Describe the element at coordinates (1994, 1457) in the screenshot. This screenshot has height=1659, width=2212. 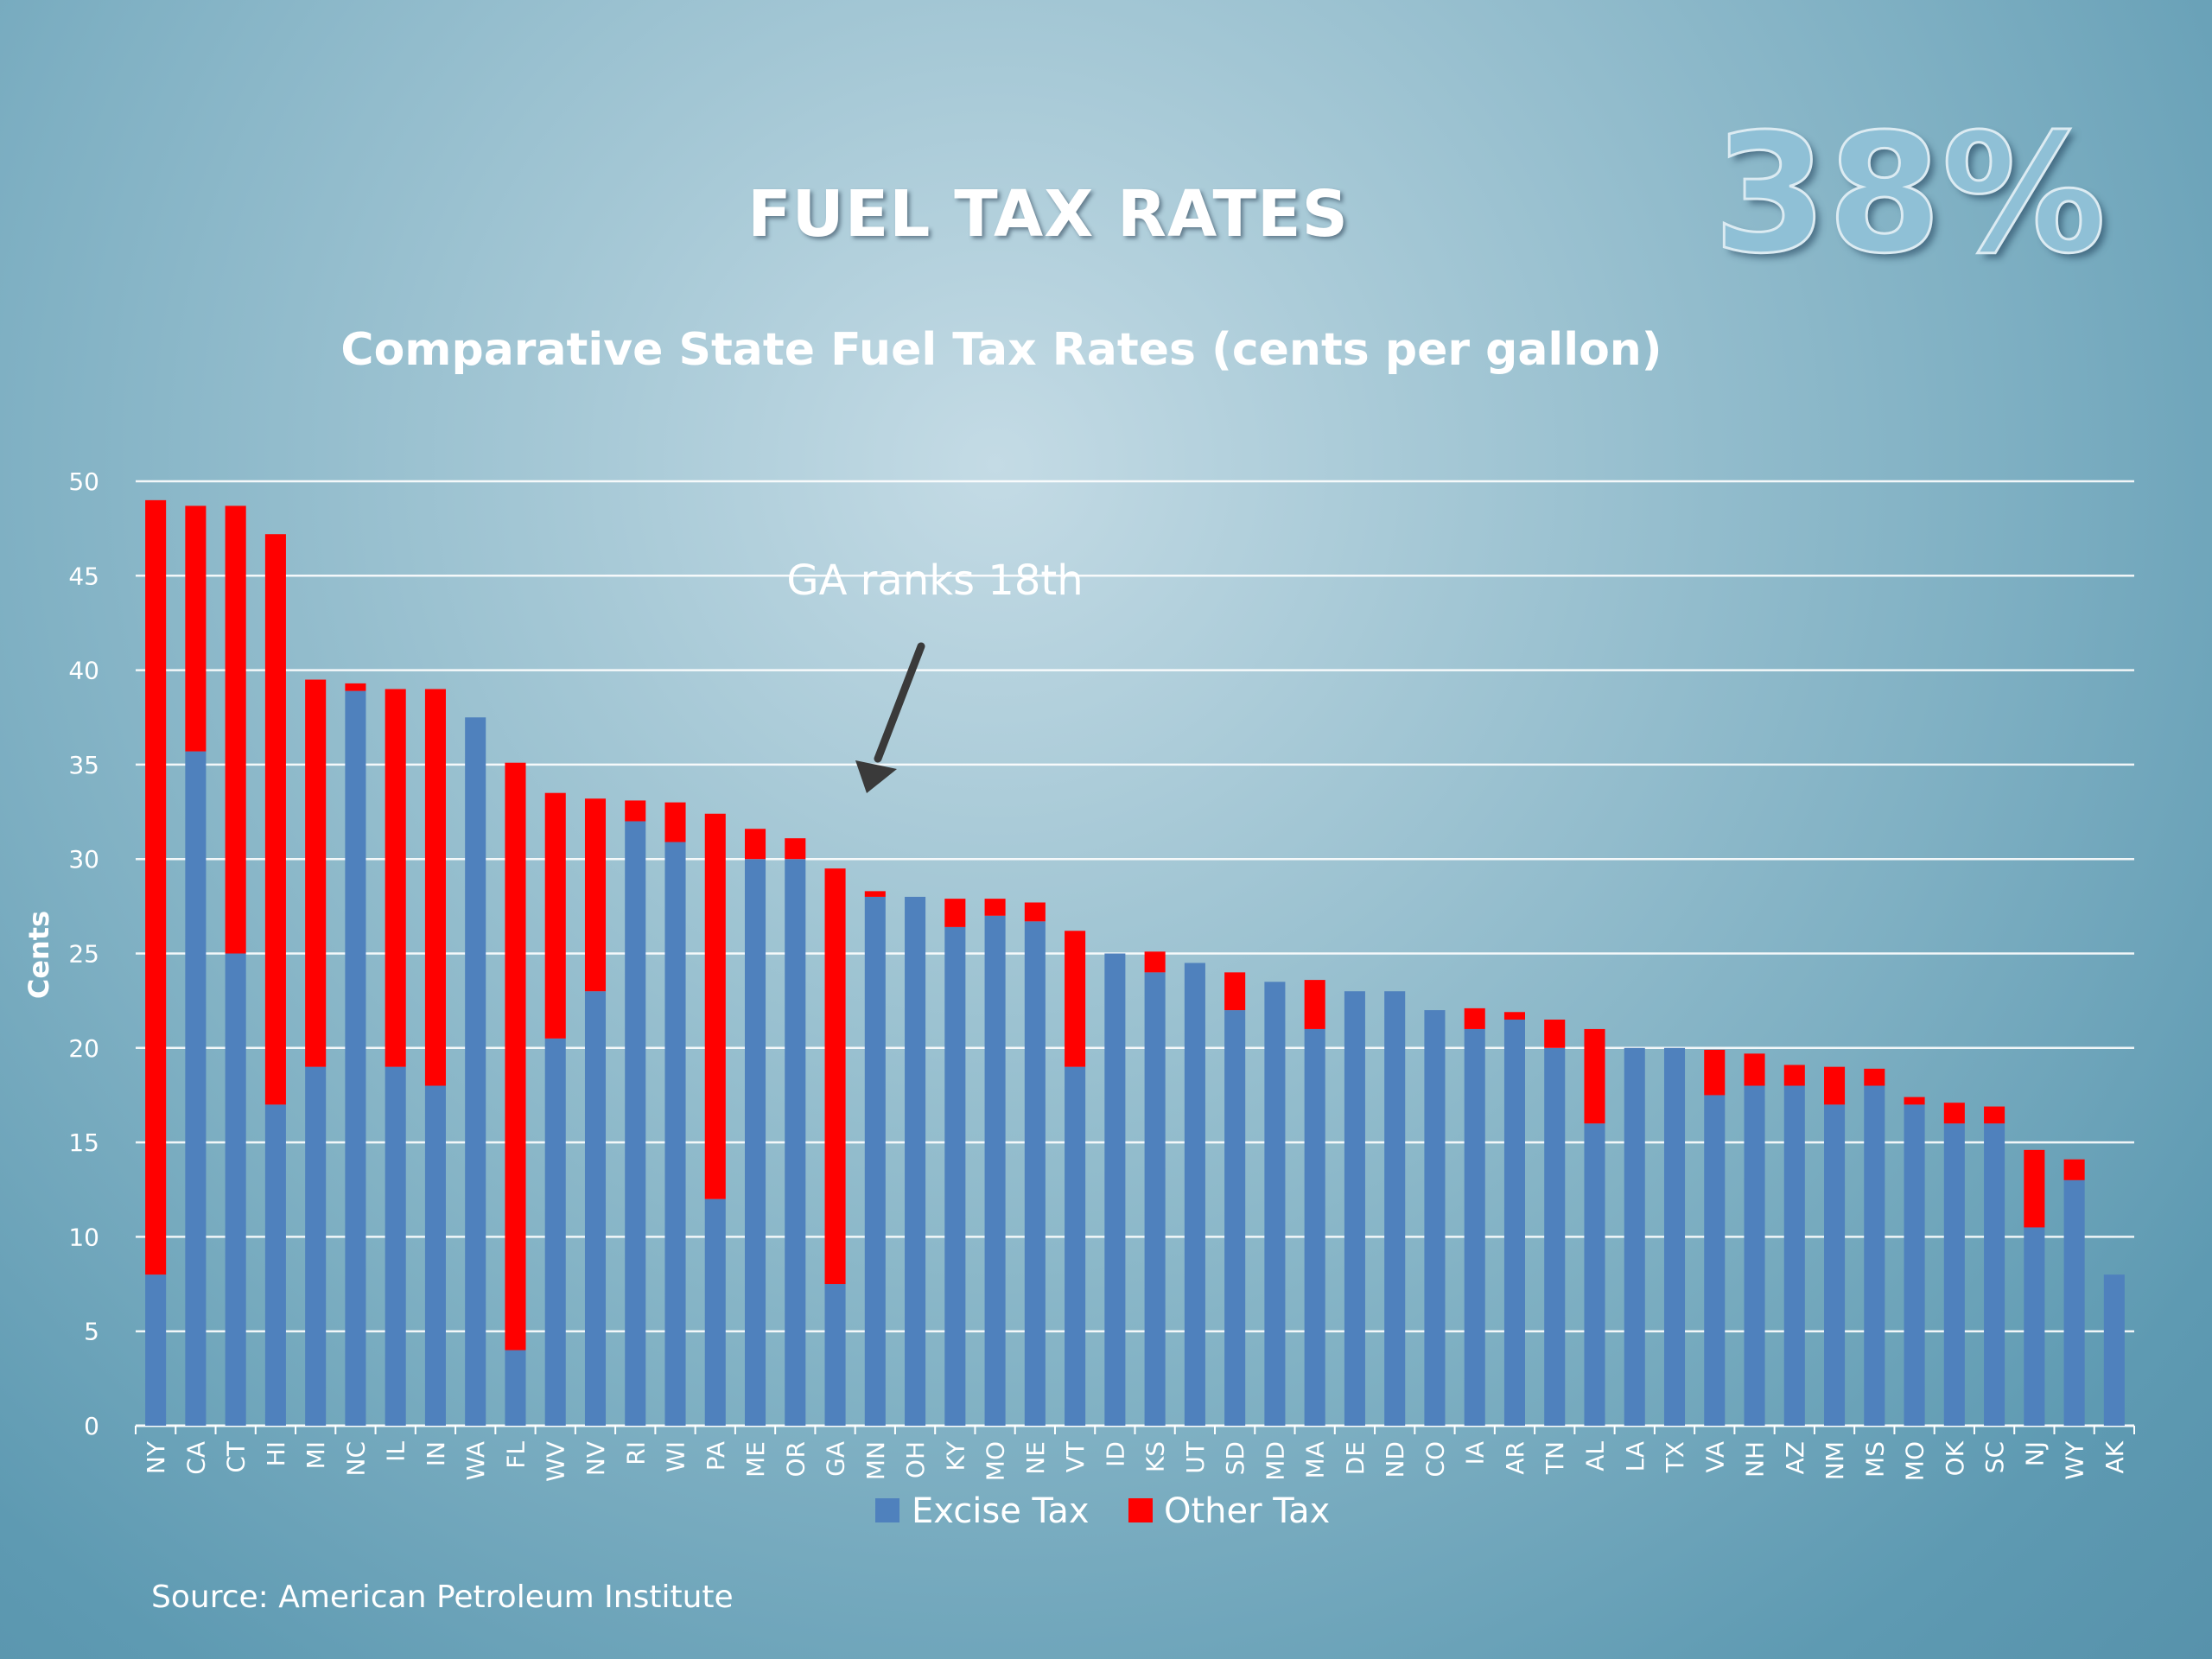
I see `x-tick-label: SC` at that location.